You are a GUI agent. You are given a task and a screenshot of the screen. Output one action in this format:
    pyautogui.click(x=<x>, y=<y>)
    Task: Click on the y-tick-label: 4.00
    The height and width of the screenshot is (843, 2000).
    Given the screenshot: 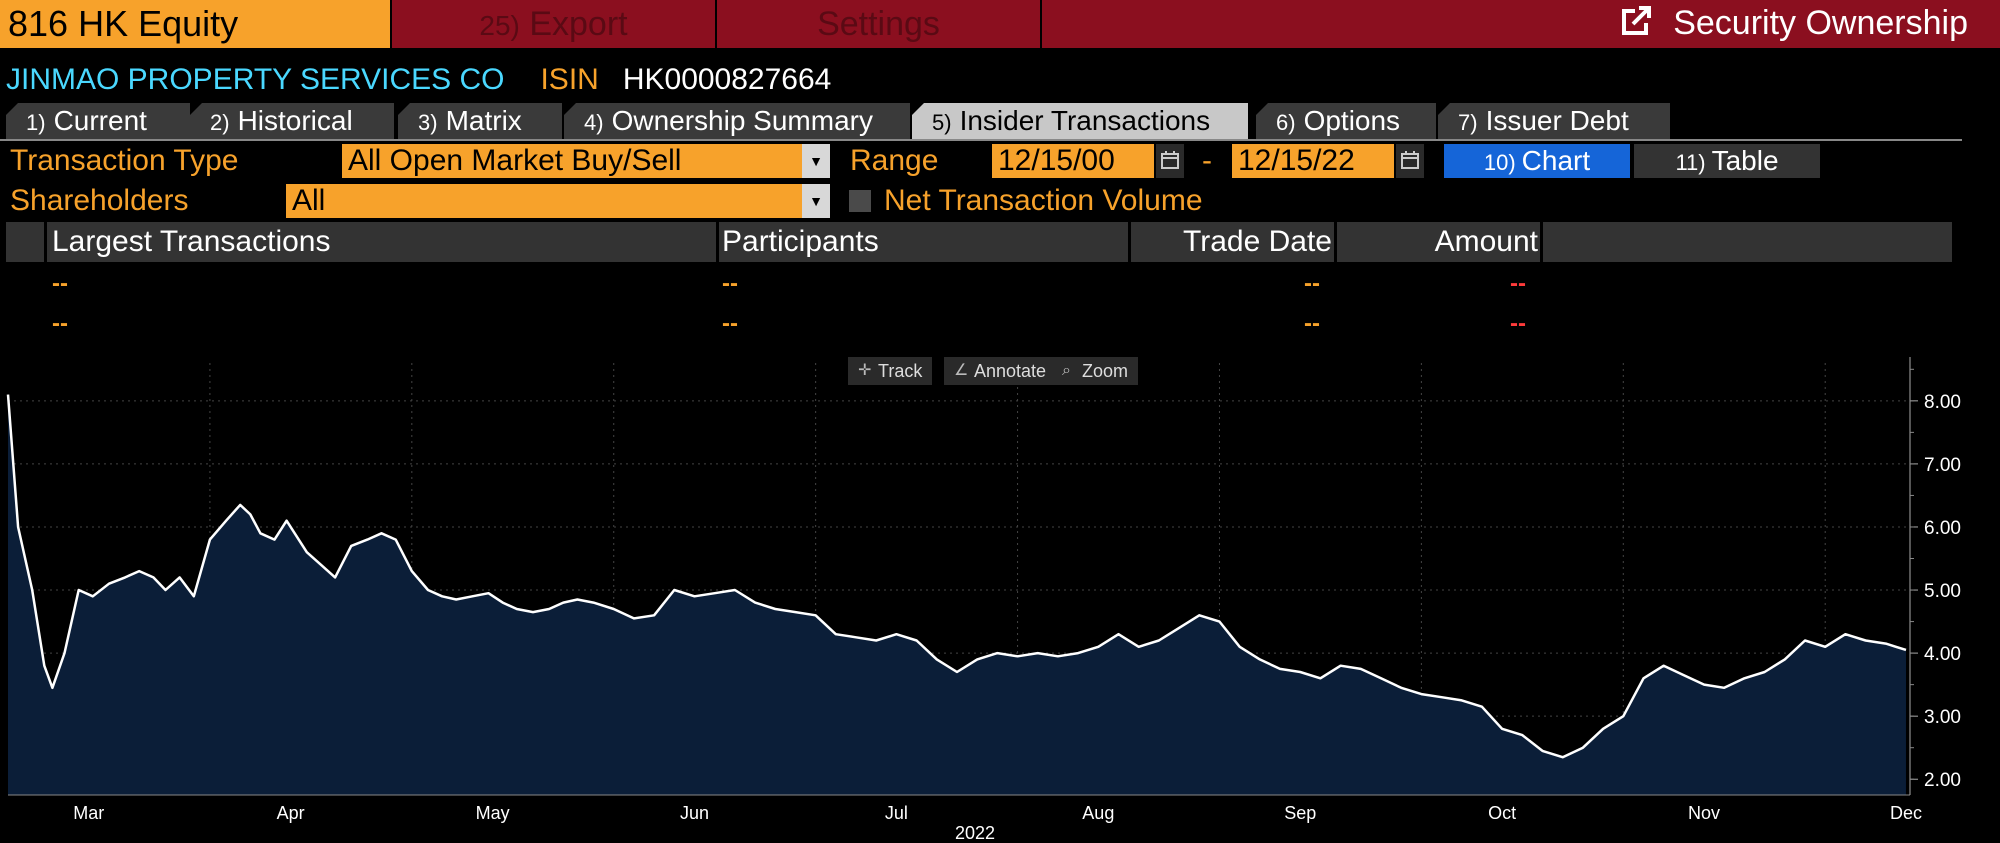 What is the action you would take?
    pyautogui.click(x=1942, y=654)
    